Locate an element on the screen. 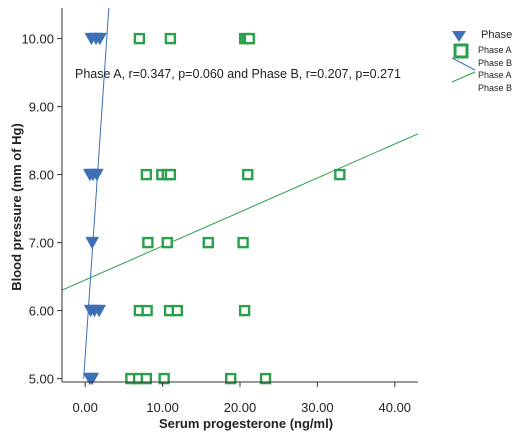  x-axis-label: Serum progesterone (ng/ml) is located at coordinates (246, 423).